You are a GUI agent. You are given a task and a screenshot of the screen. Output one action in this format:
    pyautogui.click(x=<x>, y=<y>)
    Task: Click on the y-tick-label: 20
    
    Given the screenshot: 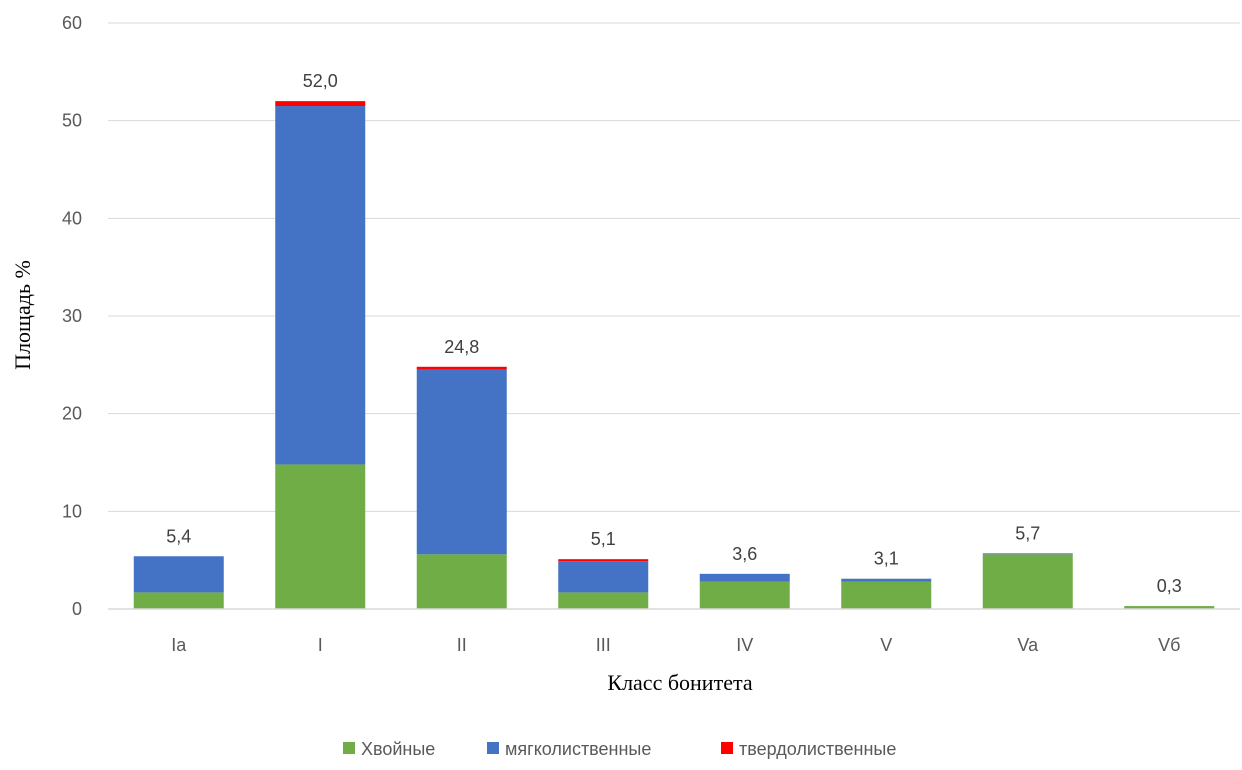 What is the action you would take?
    pyautogui.click(x=72, y=414)
    